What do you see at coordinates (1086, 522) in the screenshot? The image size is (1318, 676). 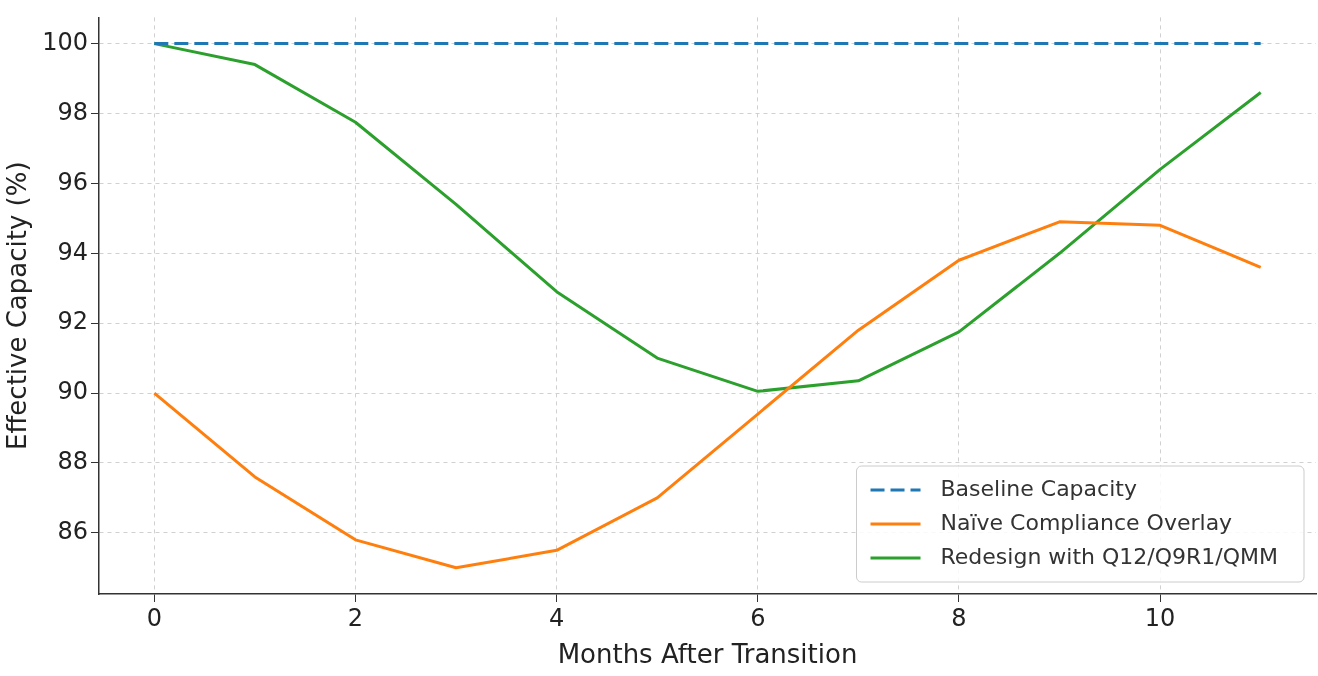 I see `legend-label: Naïve Compliance Overlay` at bounding box center [1086, 522].